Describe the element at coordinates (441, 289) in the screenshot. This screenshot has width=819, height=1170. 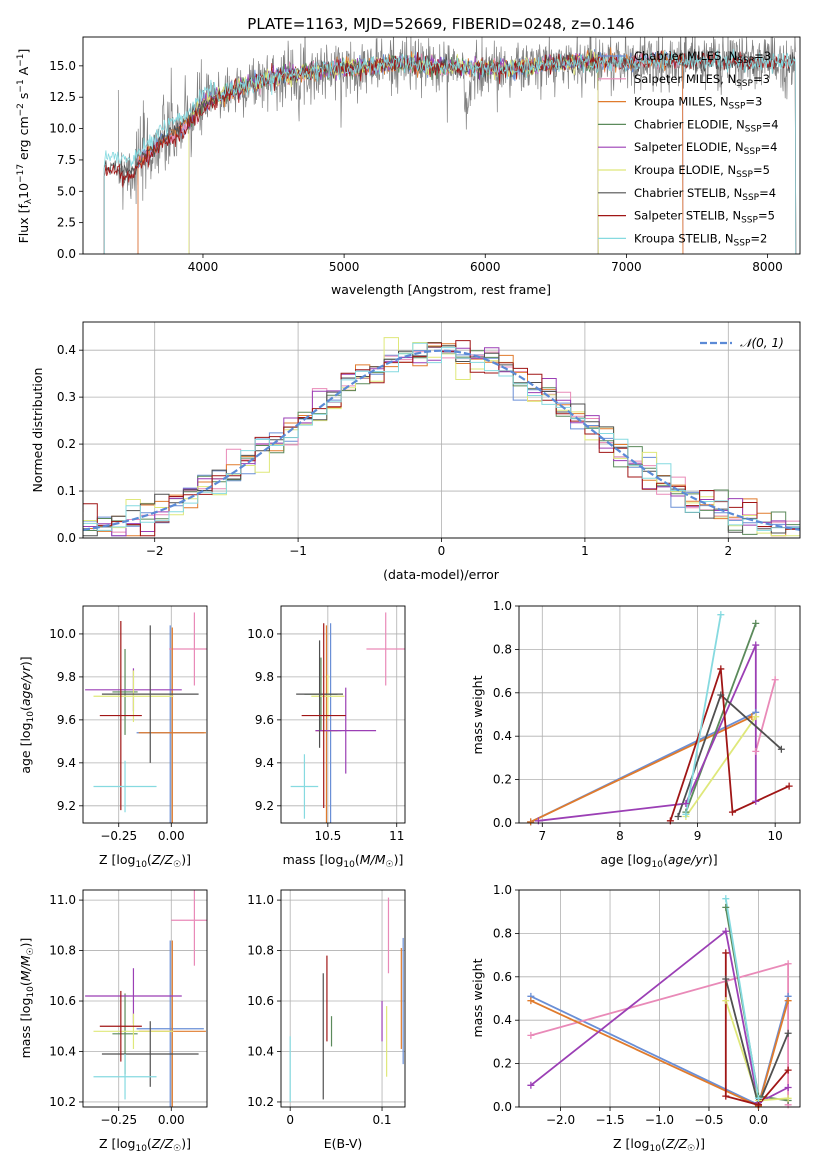
I see `x-axis-label: wavelength [Angstrom, rest frame]` at that location.